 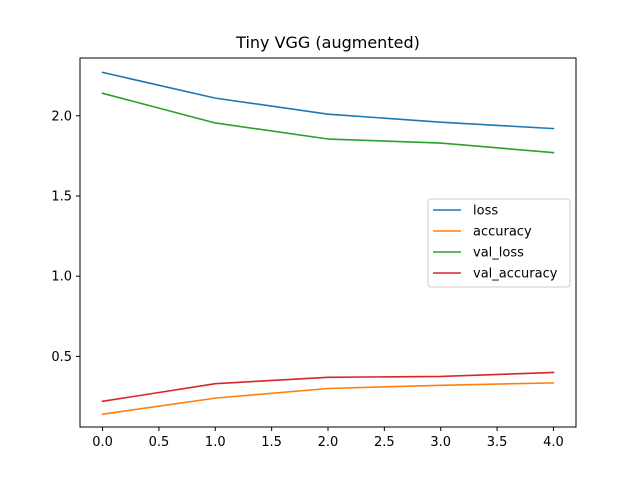 I want to click on x-tick-label: 3.5, so click(x=497, y=442).